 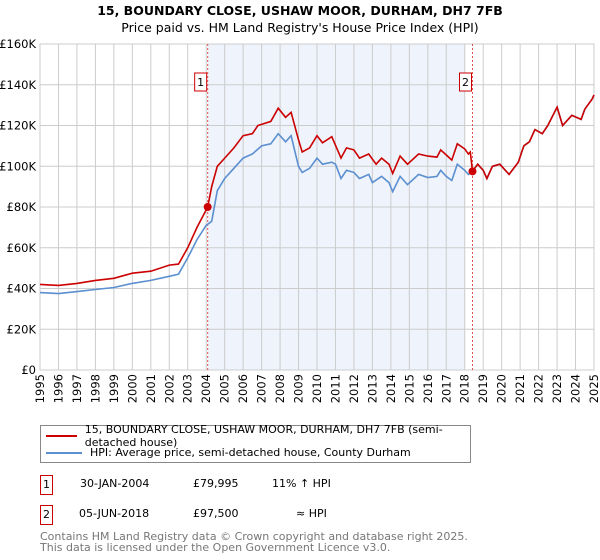 I want to click on transaction-price: £79,995, so click(x=216, y=483).